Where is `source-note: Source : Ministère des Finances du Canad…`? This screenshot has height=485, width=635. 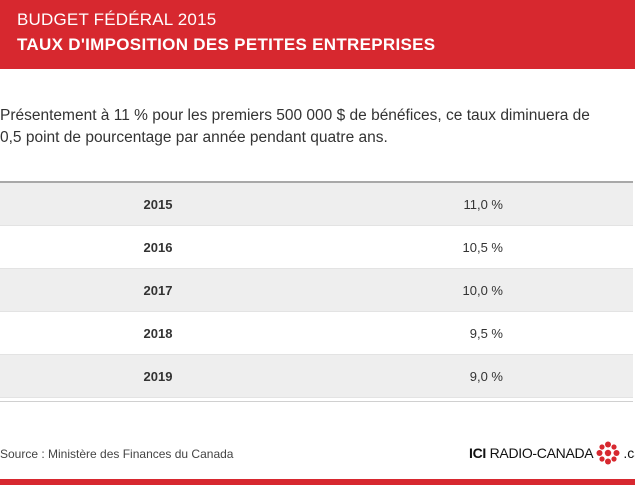
source-note: Source : Ministère des Finances du Canad… is located at coordinates (117, 454).